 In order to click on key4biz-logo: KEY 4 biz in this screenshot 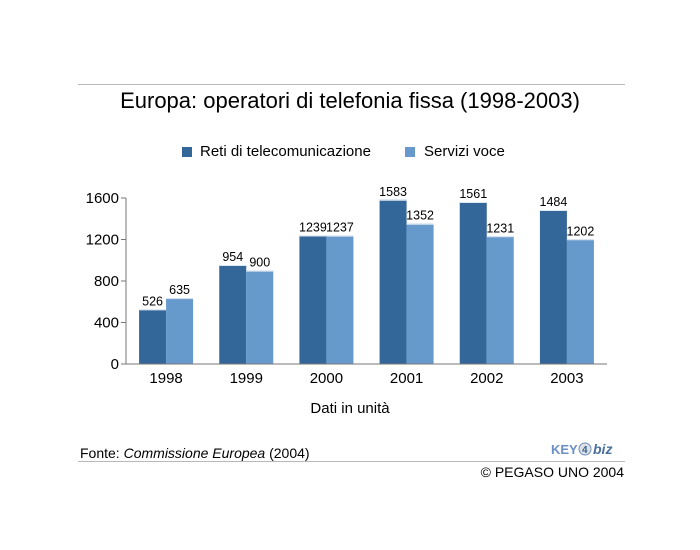, I will do `click(581, 449)`.